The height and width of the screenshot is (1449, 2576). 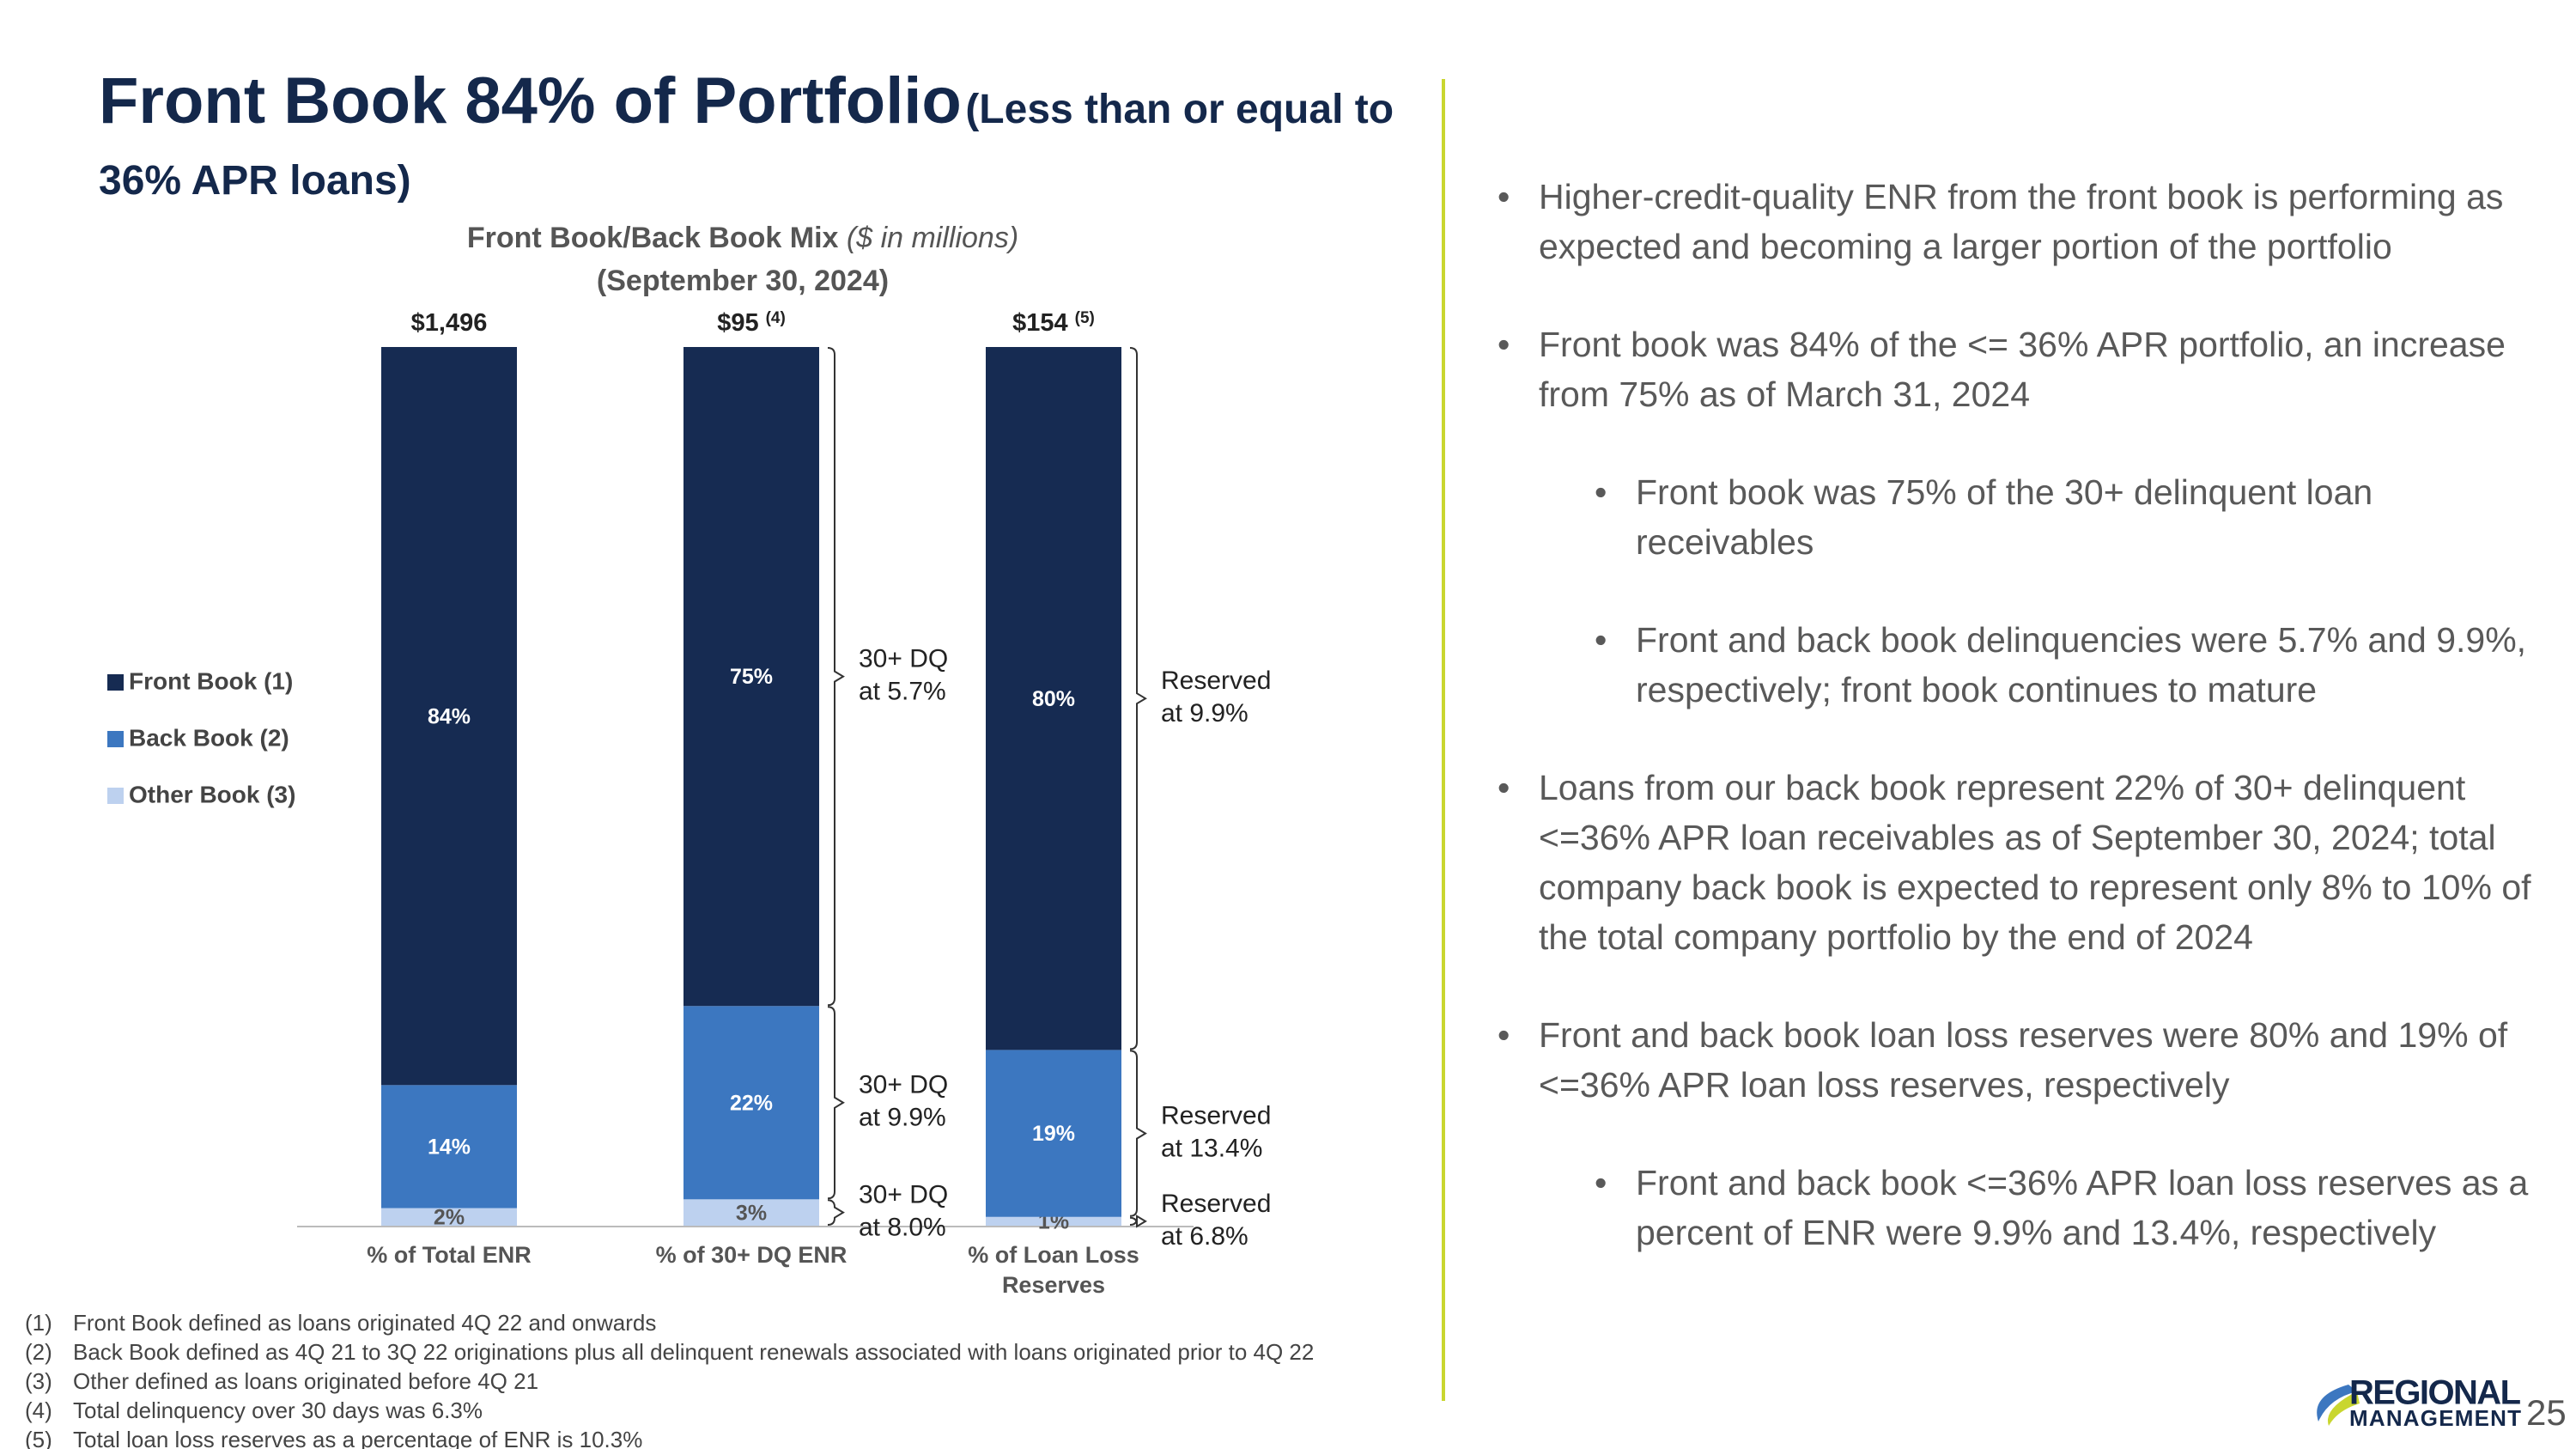 I want to click on footnote-number: (1), so click(x=38, y=1323).